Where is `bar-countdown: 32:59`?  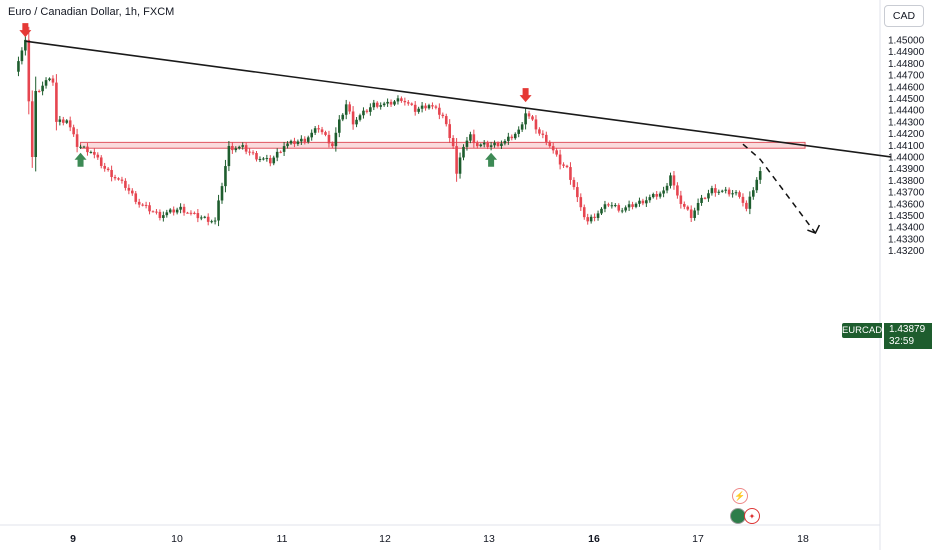 bar-countdown: 32:59 is located at coordinates (902, 341).